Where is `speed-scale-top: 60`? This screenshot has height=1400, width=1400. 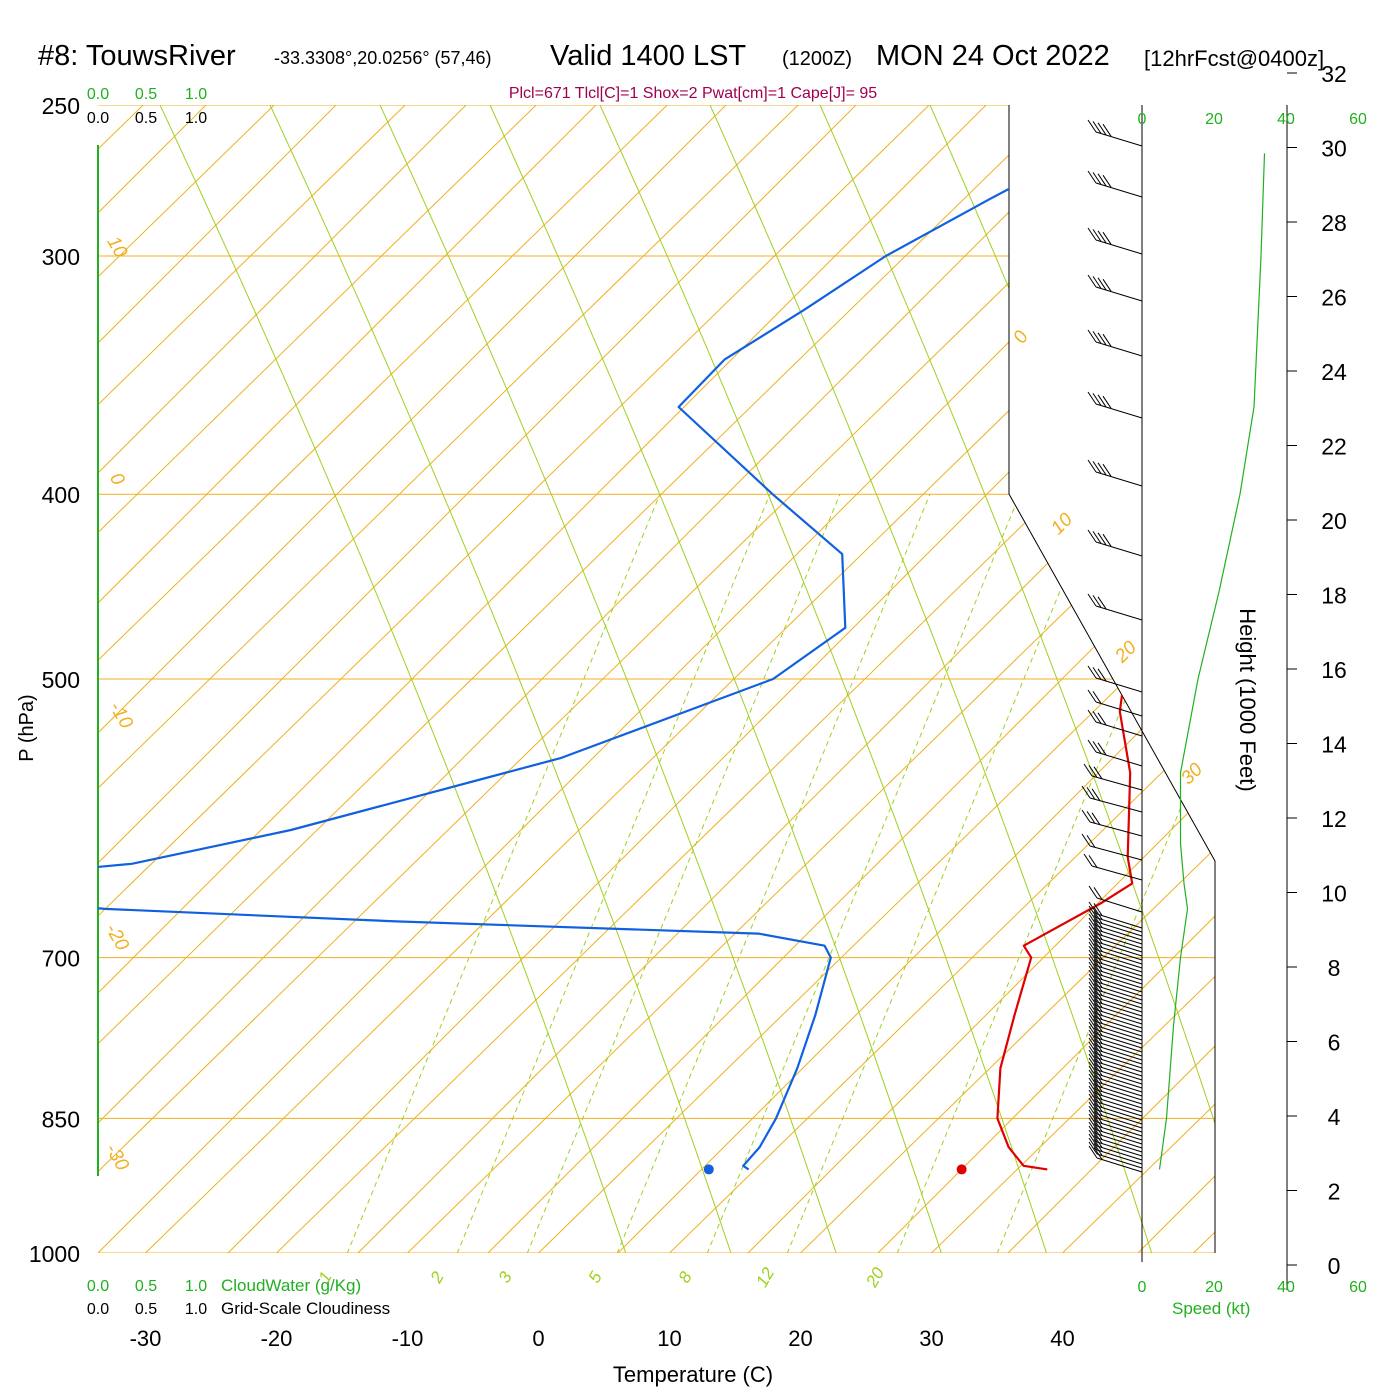 speed-scale-top: 60 is located at coordinates (1358, 119).